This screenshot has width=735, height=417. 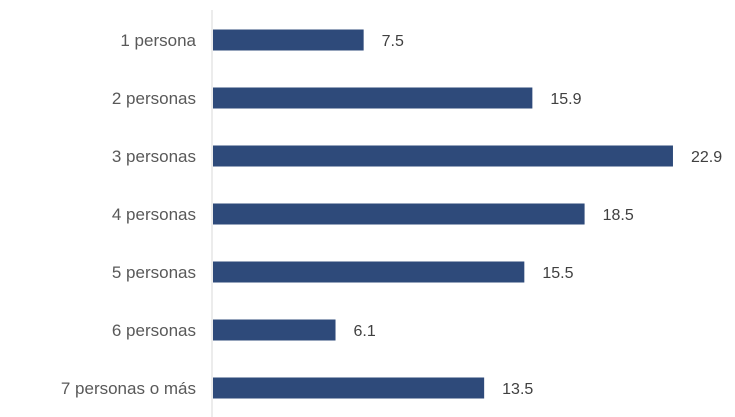 What do you see at coordinates (154, 272) in the screenshot?
I see `category-label: 5 personas` at bounding box center [154, 272].